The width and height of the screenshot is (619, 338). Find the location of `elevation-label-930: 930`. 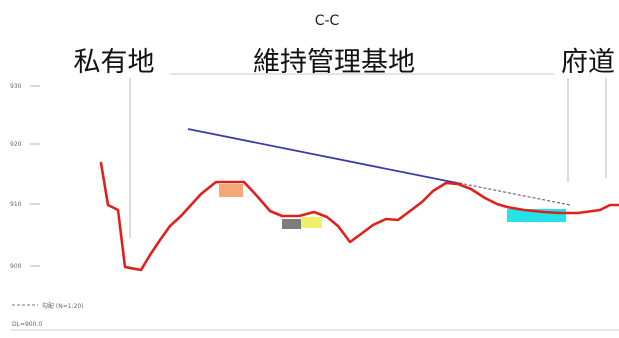

elevation-label-930: 930 is located at coordinates (16, 86).